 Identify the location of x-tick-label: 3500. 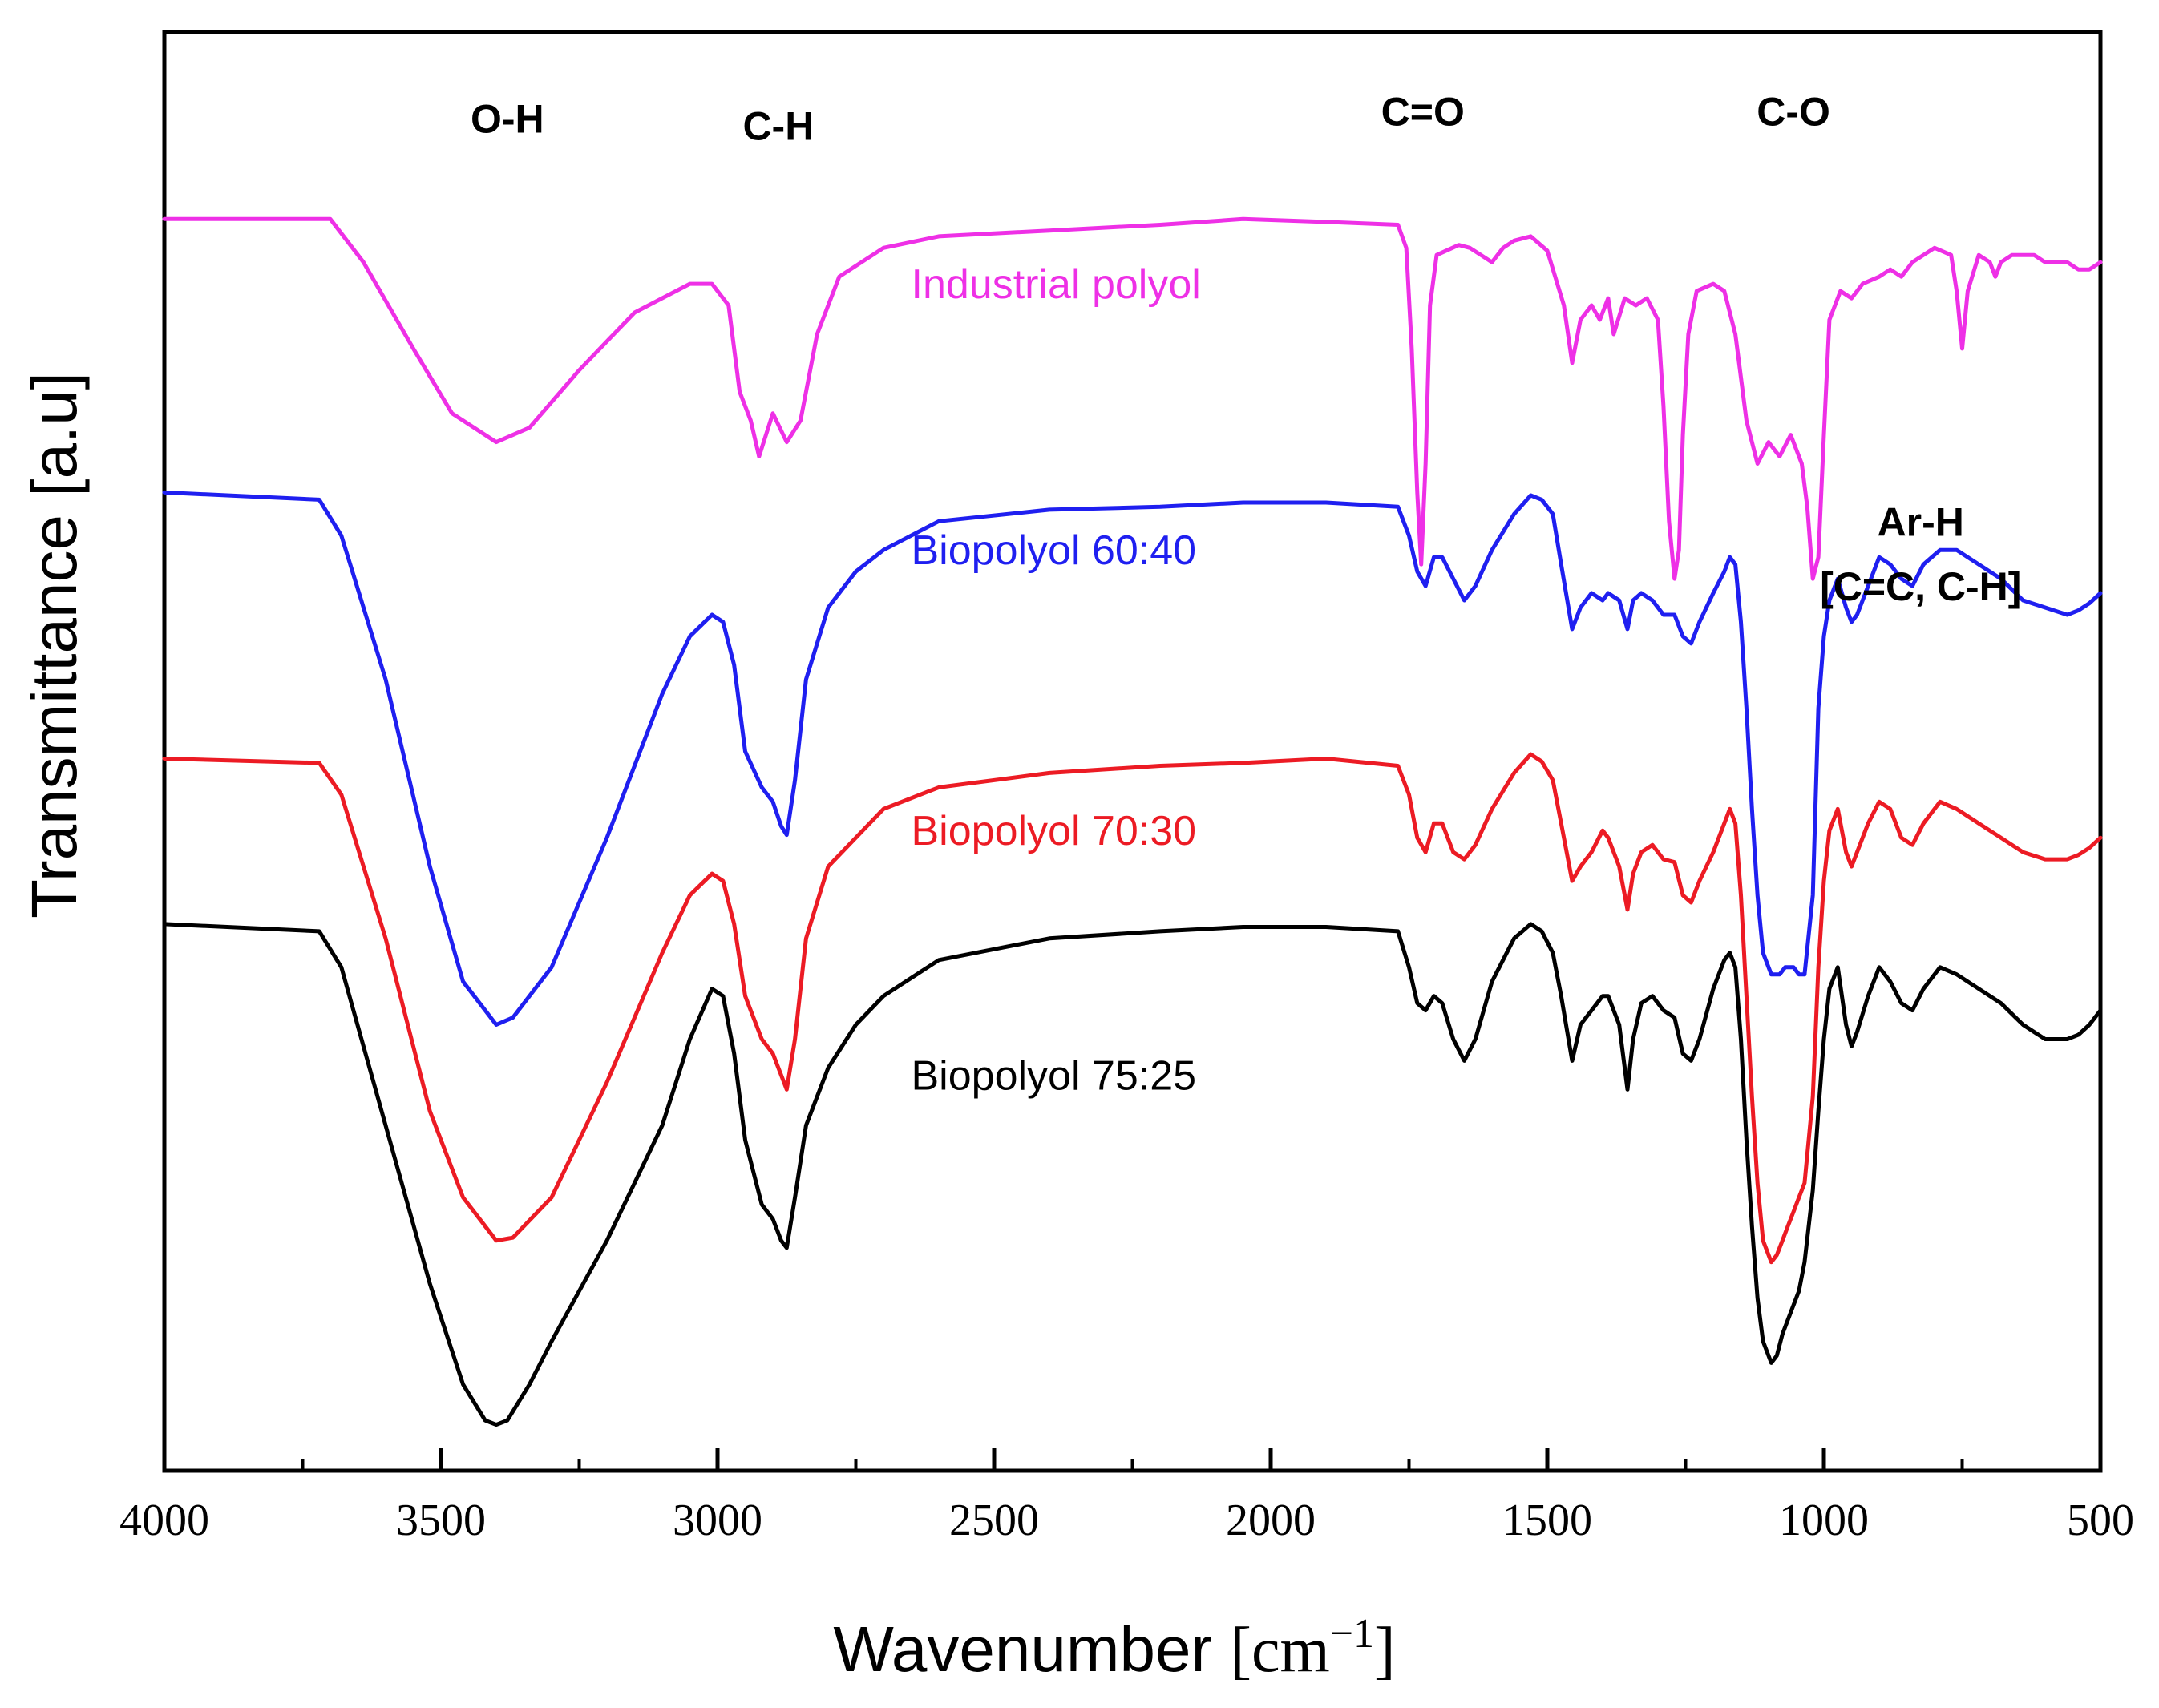
(441, 1520).